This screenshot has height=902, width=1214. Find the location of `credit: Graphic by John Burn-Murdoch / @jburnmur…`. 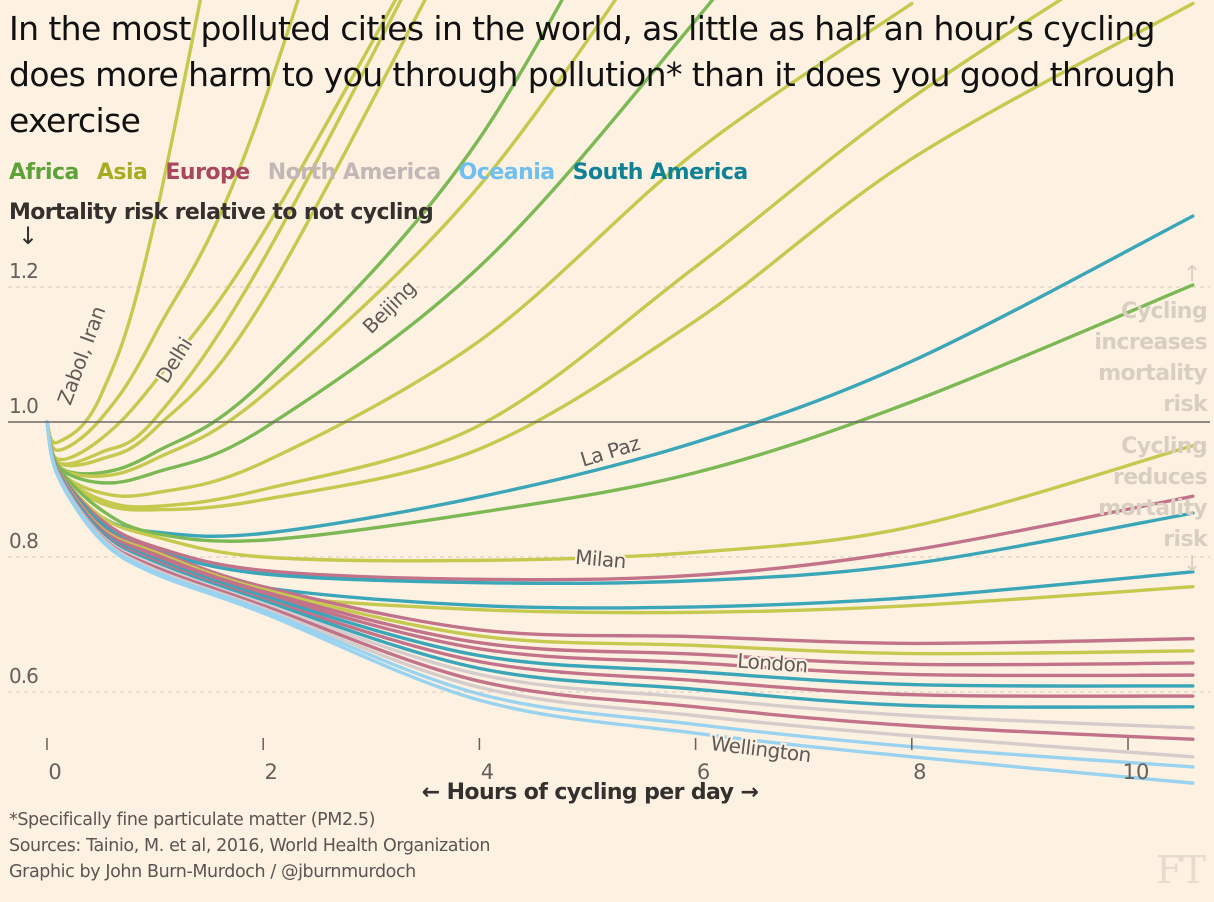

credit: Graphic by John Burn-Murdoch / @jburnmur… is located at coordinates (212, 872).